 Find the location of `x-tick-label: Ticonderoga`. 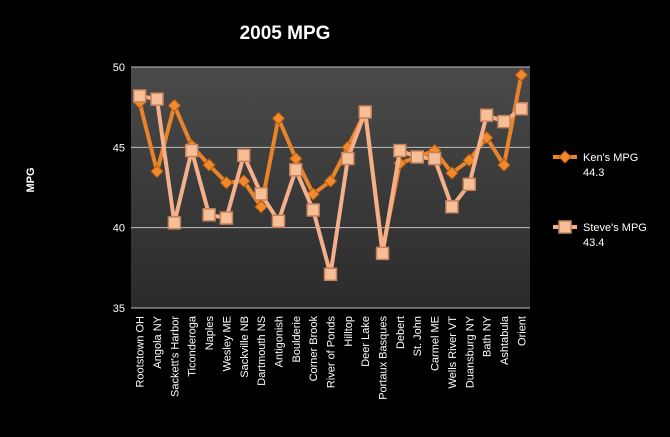

x-tick-label: Ticonderoga is located at coordinates (193, 346).